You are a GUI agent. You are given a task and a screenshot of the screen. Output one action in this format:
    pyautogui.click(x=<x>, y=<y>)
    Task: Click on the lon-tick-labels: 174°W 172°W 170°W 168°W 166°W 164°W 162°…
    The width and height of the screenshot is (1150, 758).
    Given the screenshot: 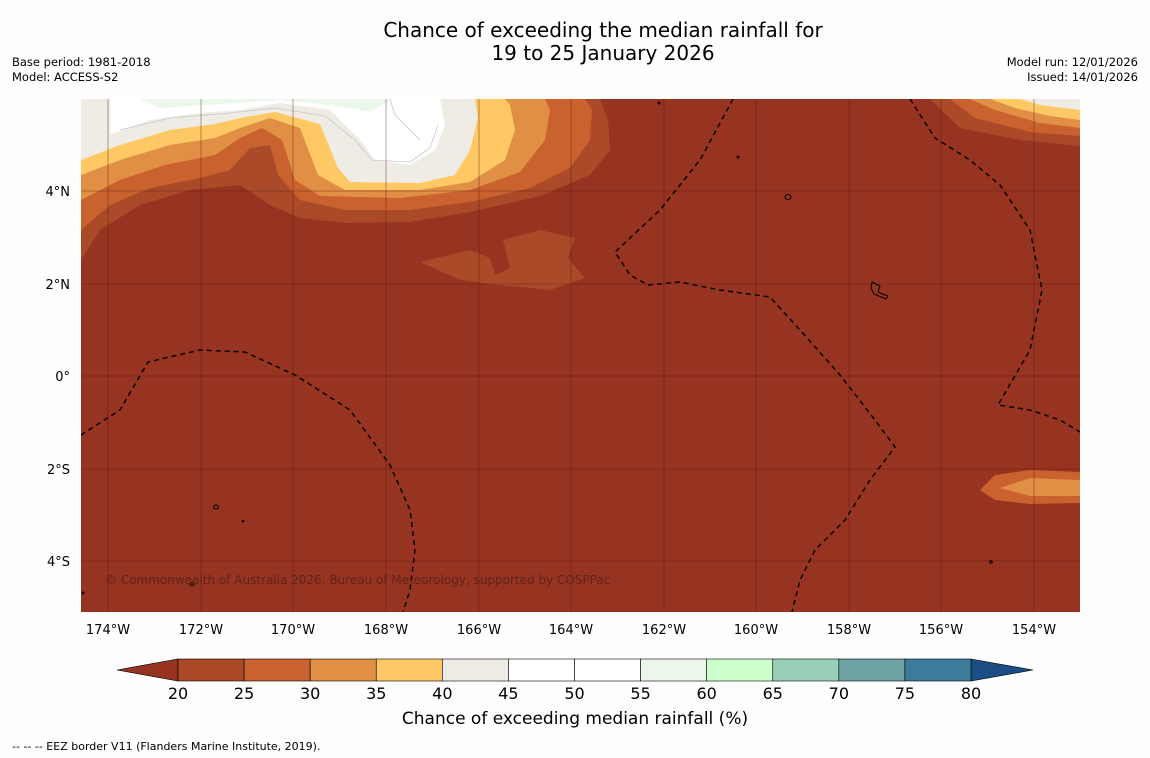 What is the action you would take?
    pyautogui.click(x=571, y=630)
    